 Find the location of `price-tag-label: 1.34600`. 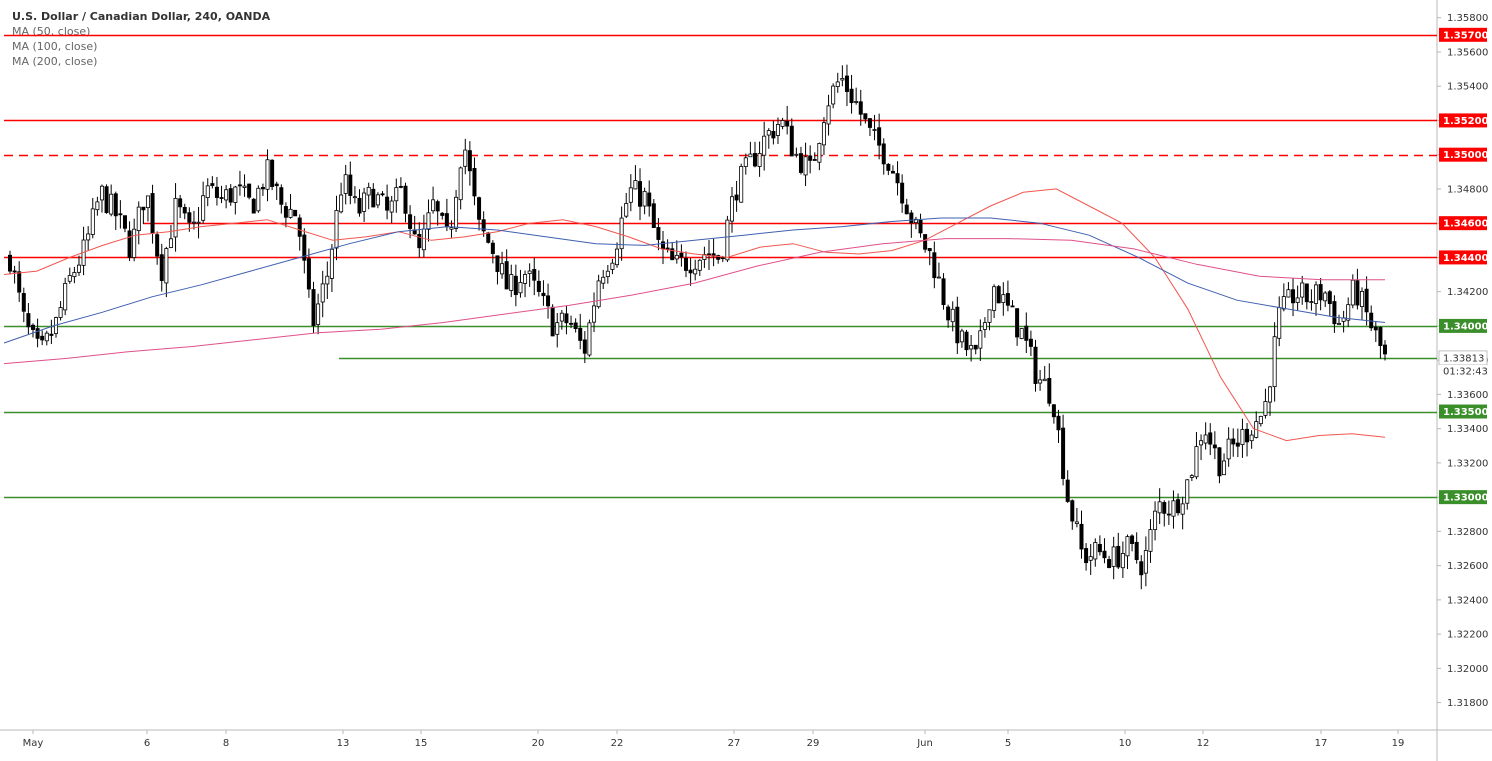

price-tag-label: 1.34600 is located at coordinates (1466, 224).